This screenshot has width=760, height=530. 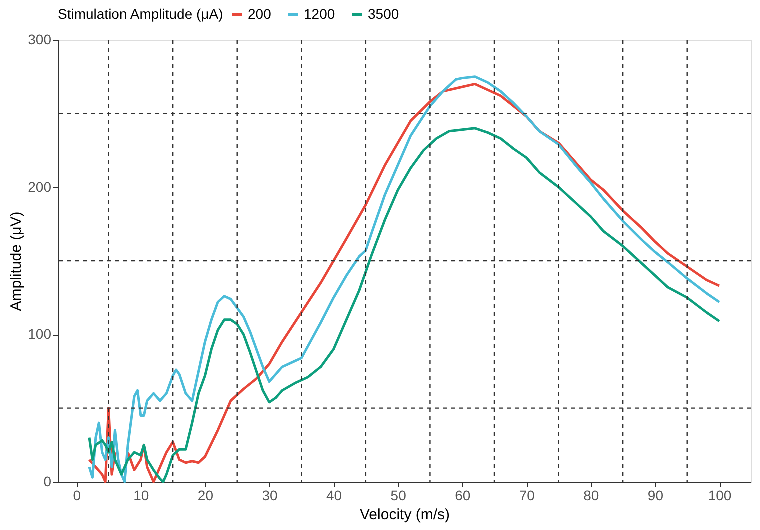 I want to click on legend-label: 3500, so click(x=384, y=14).